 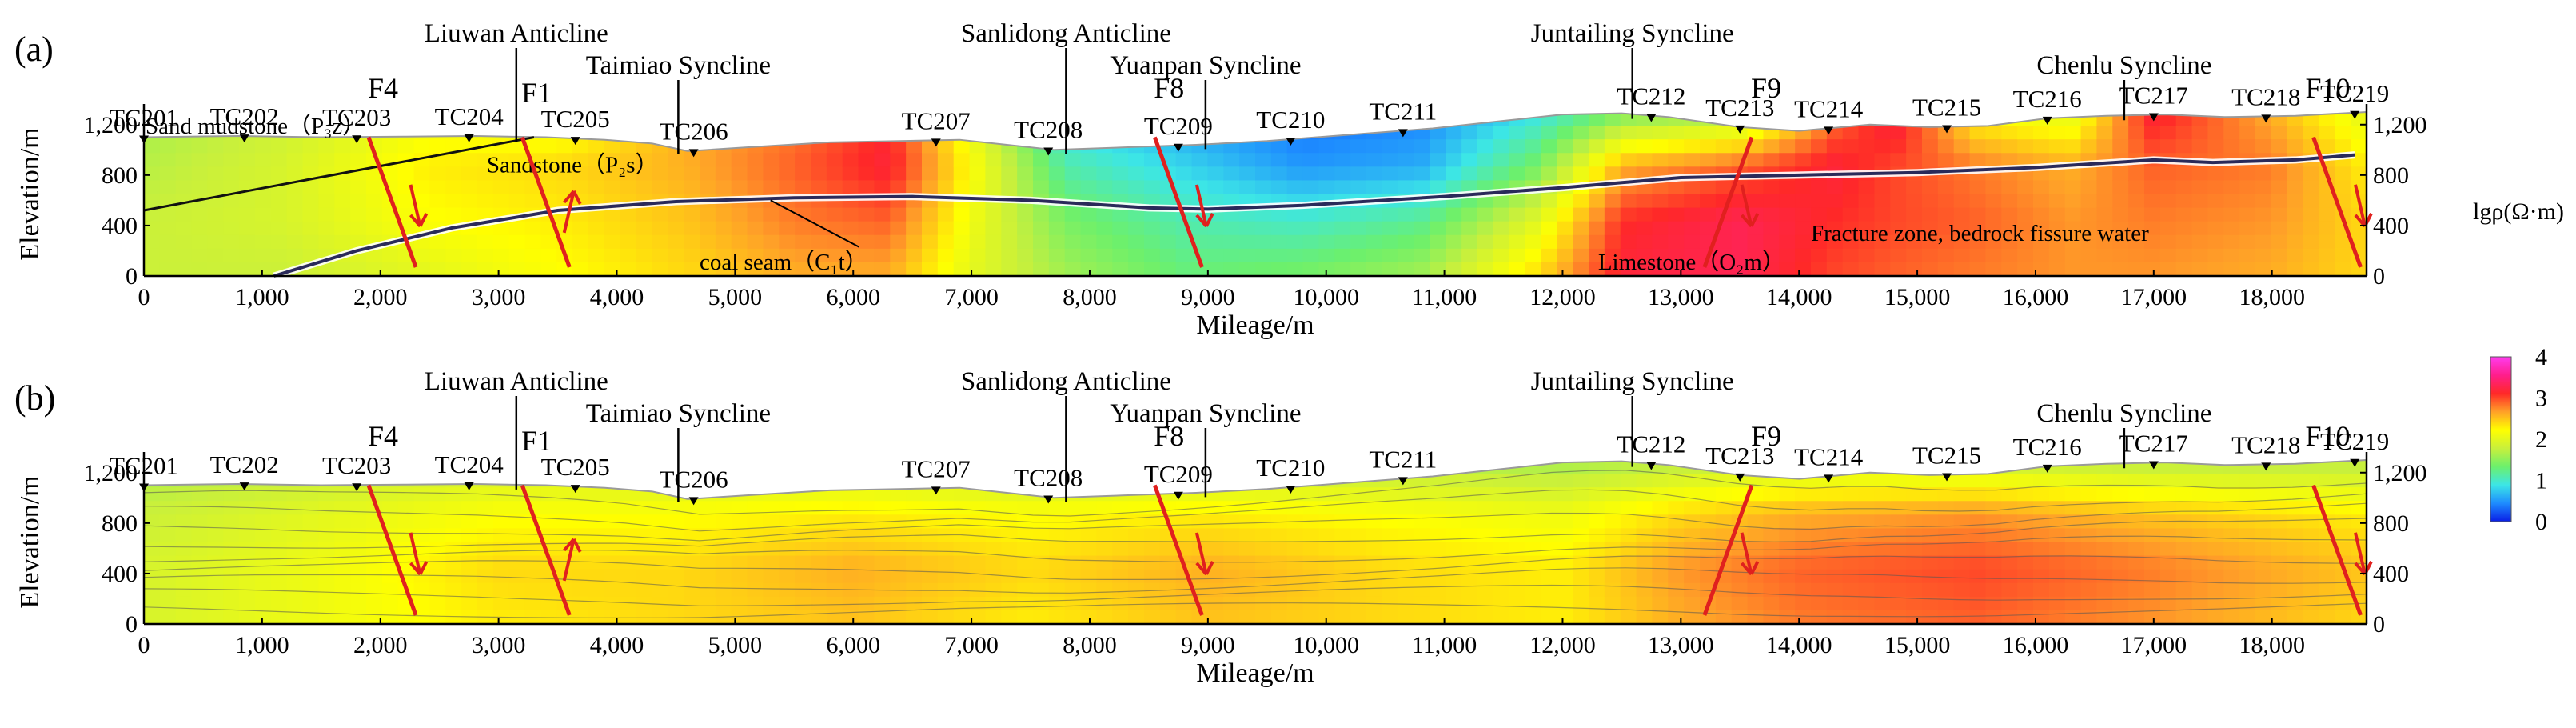 I want to click on lithology-label: Sand mudstone（P₃z）, so click(x=255, y=126).